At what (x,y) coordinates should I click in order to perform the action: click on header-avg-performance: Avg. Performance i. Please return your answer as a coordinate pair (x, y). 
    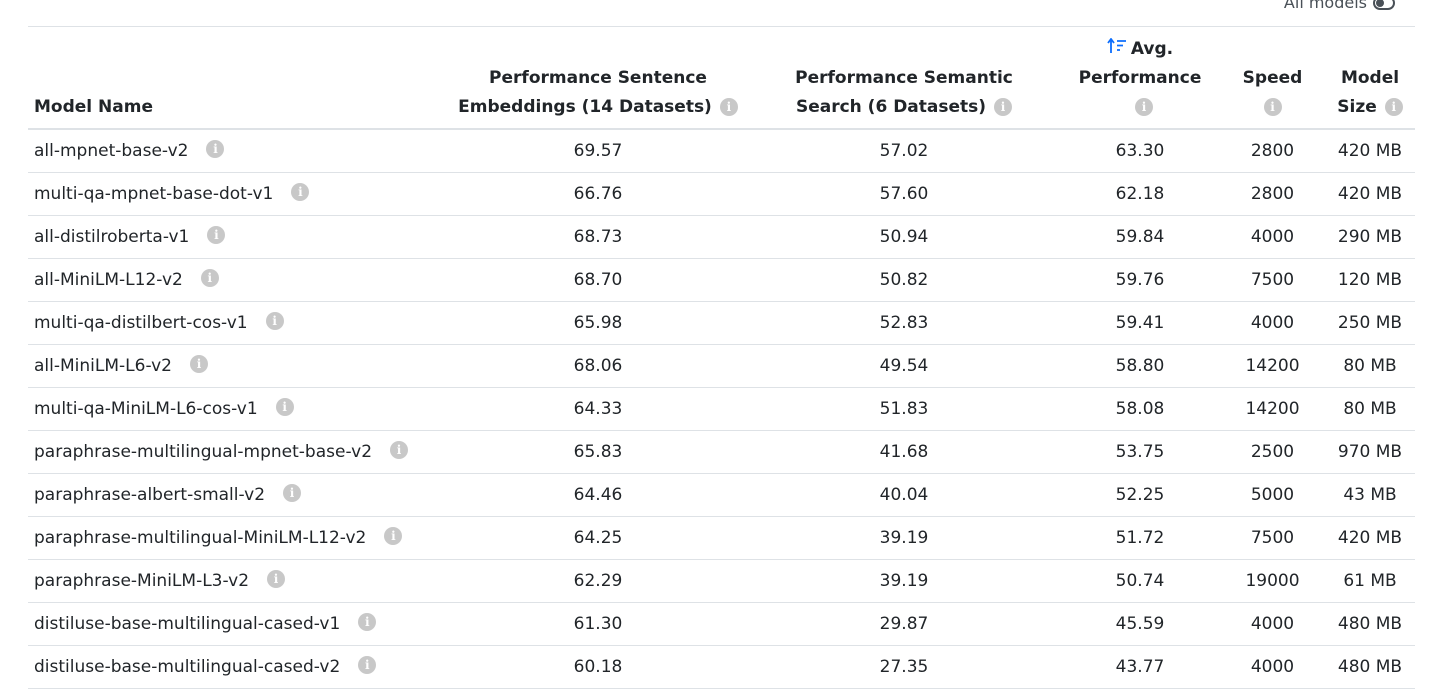
    Looking at the image, I should click on (1140, 78).